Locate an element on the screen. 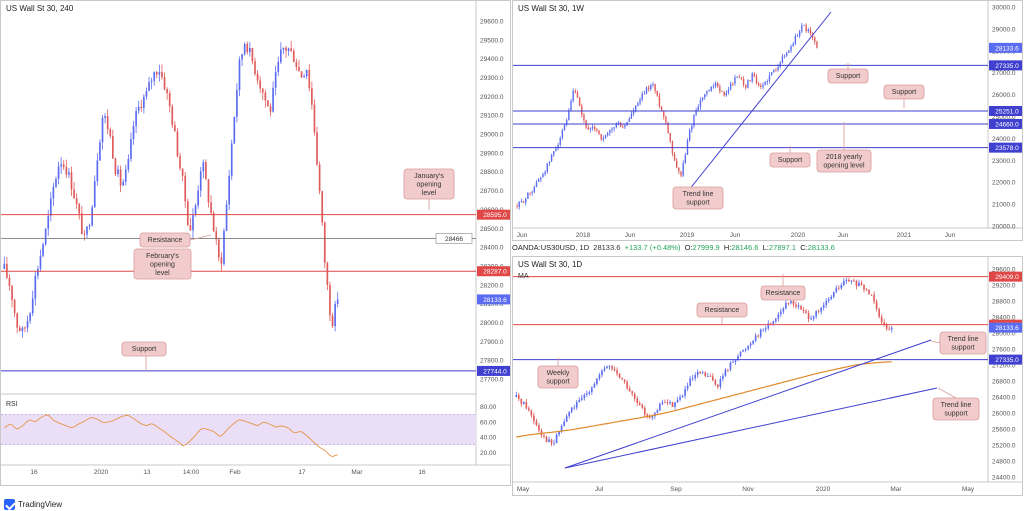  y-tick-label: 29600.0 is located at coordinates (1004, 270).